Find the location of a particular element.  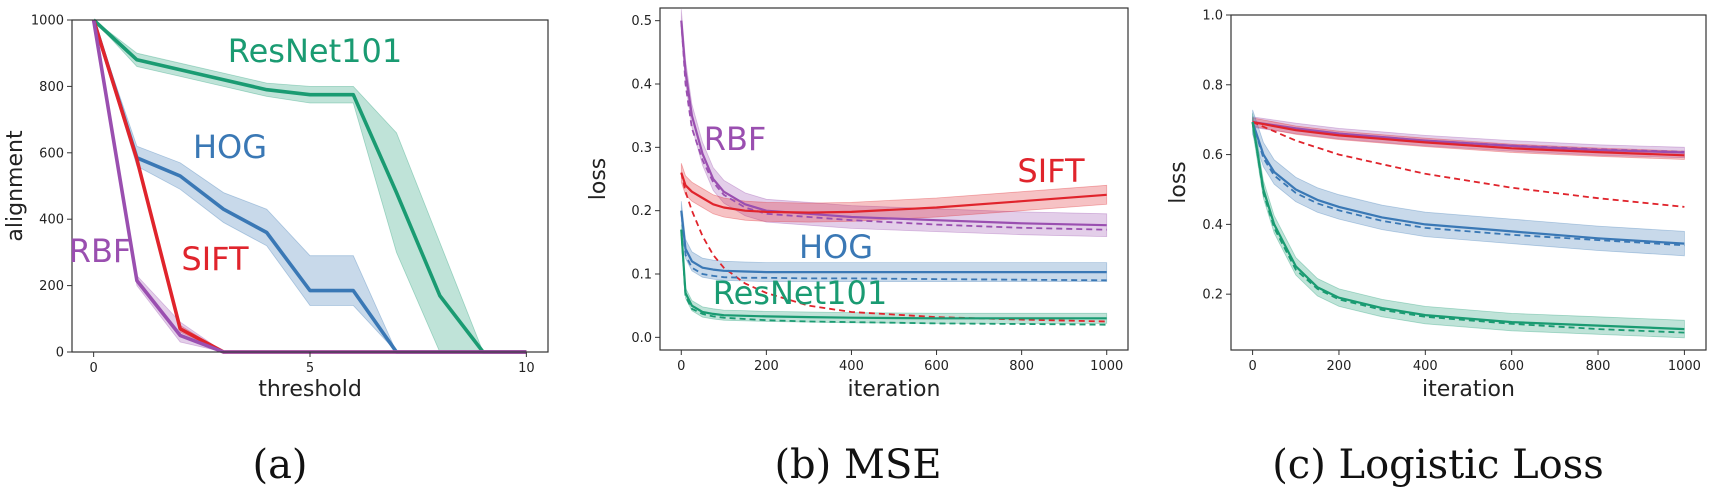

y-tick-label: 0.6 is located at coordinates (1212, 155).